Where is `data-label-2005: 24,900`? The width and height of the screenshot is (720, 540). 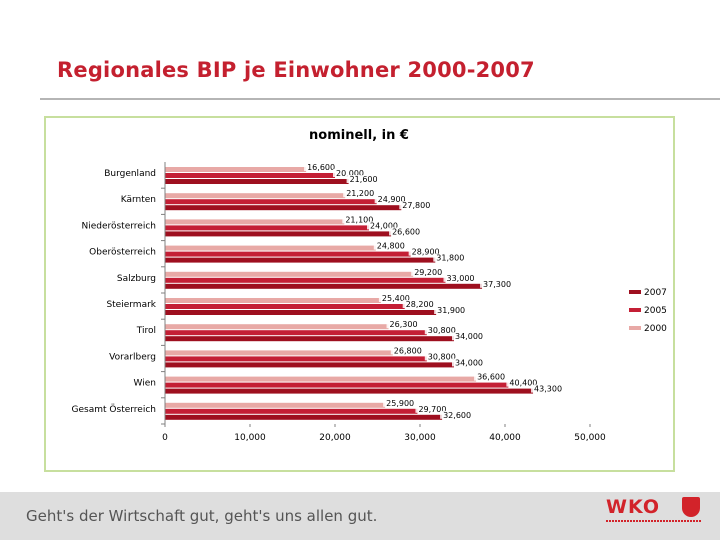
data-label-2005: 24,900 is located at coordinates (392, 199).